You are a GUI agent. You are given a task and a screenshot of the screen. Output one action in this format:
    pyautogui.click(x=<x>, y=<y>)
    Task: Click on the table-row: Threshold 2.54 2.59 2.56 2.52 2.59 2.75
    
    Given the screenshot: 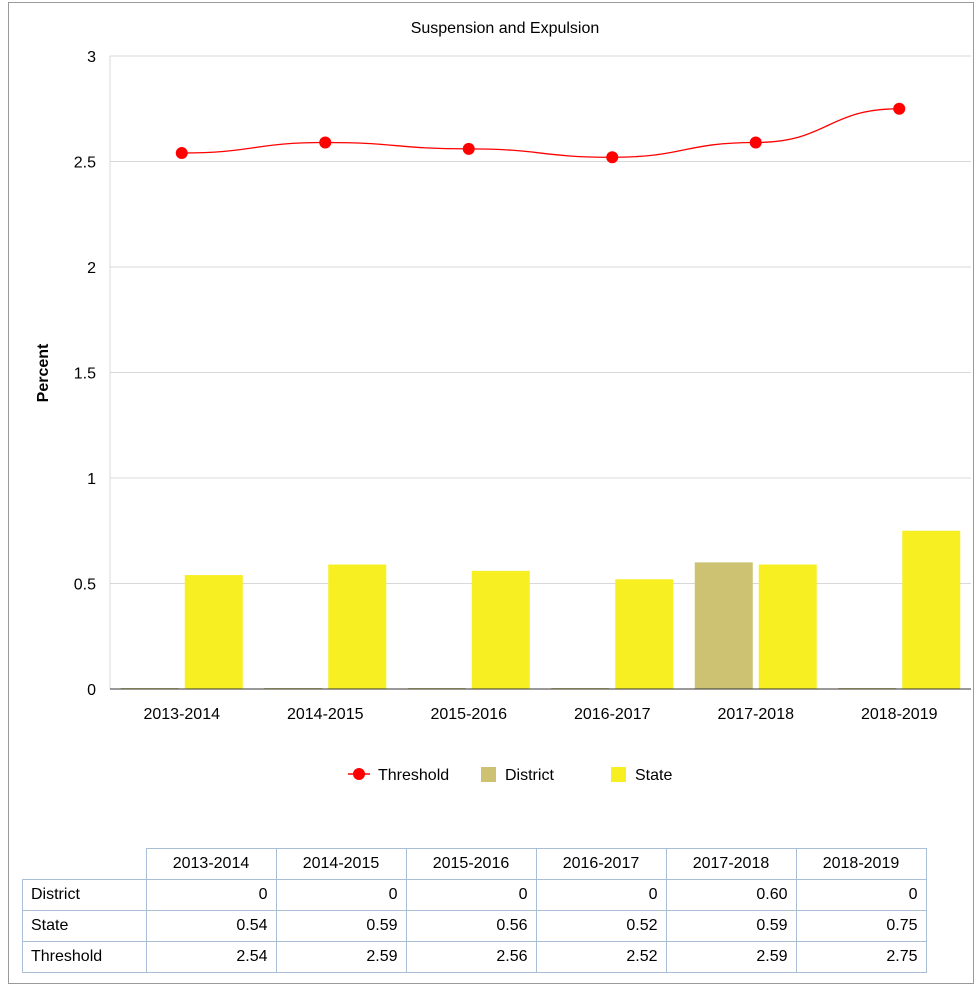 What is the action you would take?
    pyautogui.click(x=474, y=957)
    